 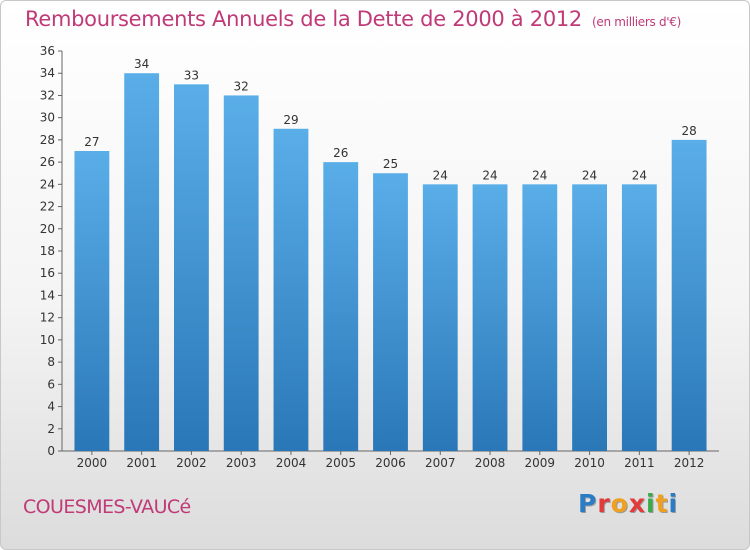 I want to click on data-label: 32, so click(x=241, y=86).